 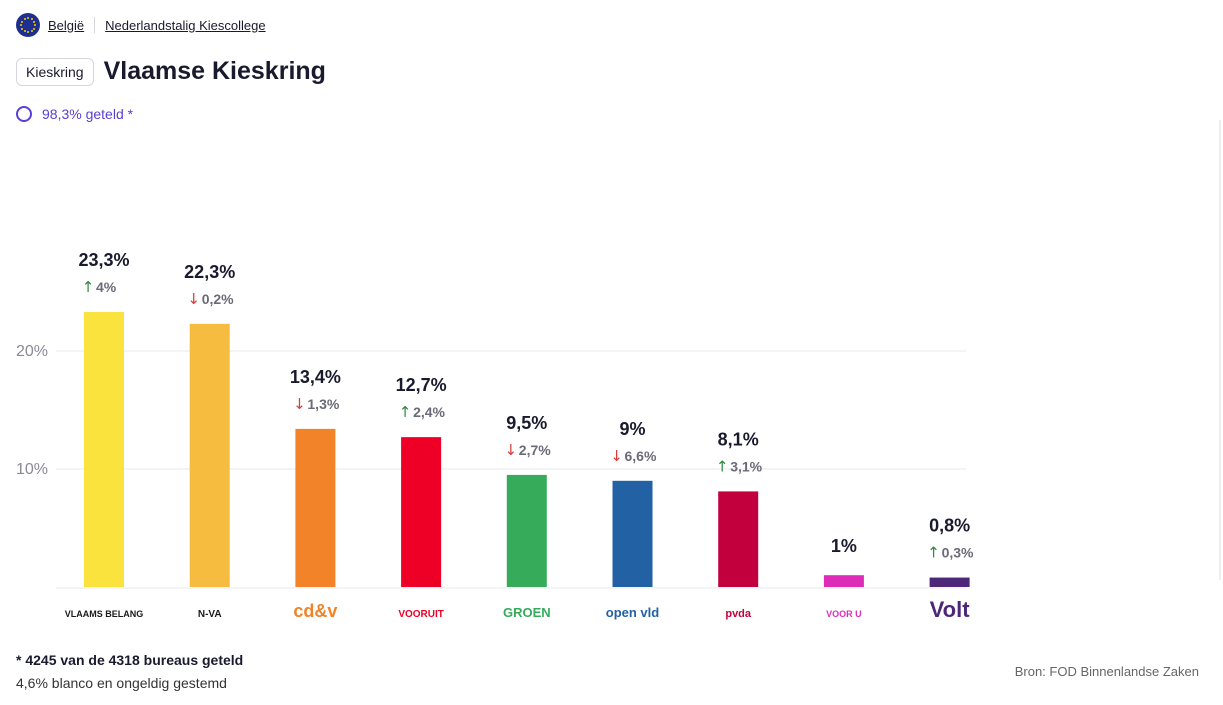 I want to click on count-progress: 98,3% geteld *, so click(x=74, y=114).